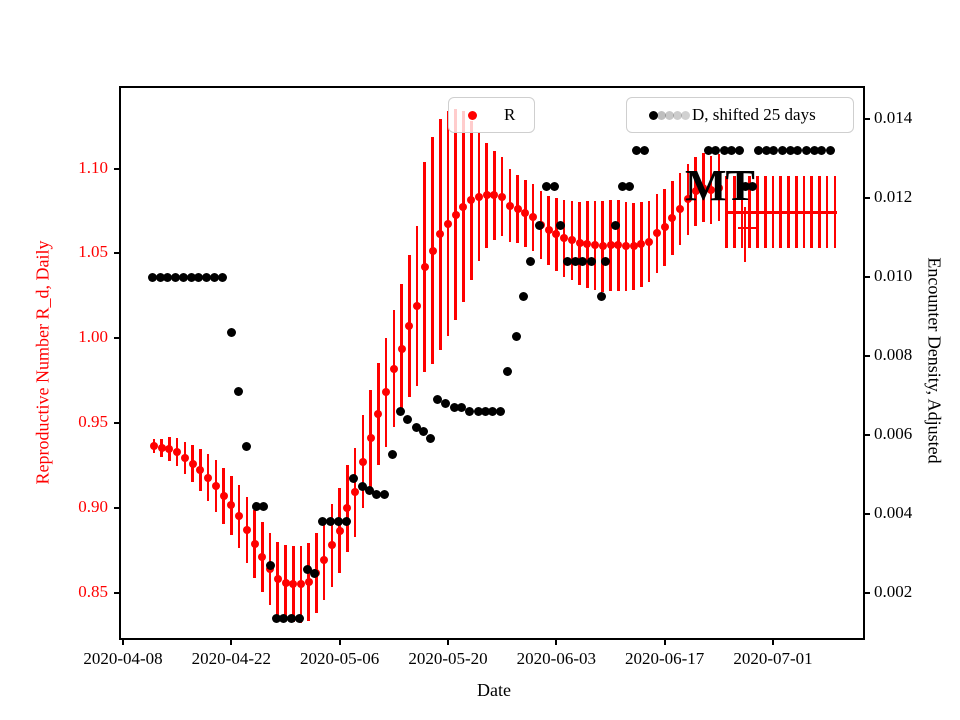 The image size is (960, 720). What do you see at coordinates (123, 658) in the screenshot?
I see `x-tick-label: 2020-04-08` at bounding box center [123, 658].